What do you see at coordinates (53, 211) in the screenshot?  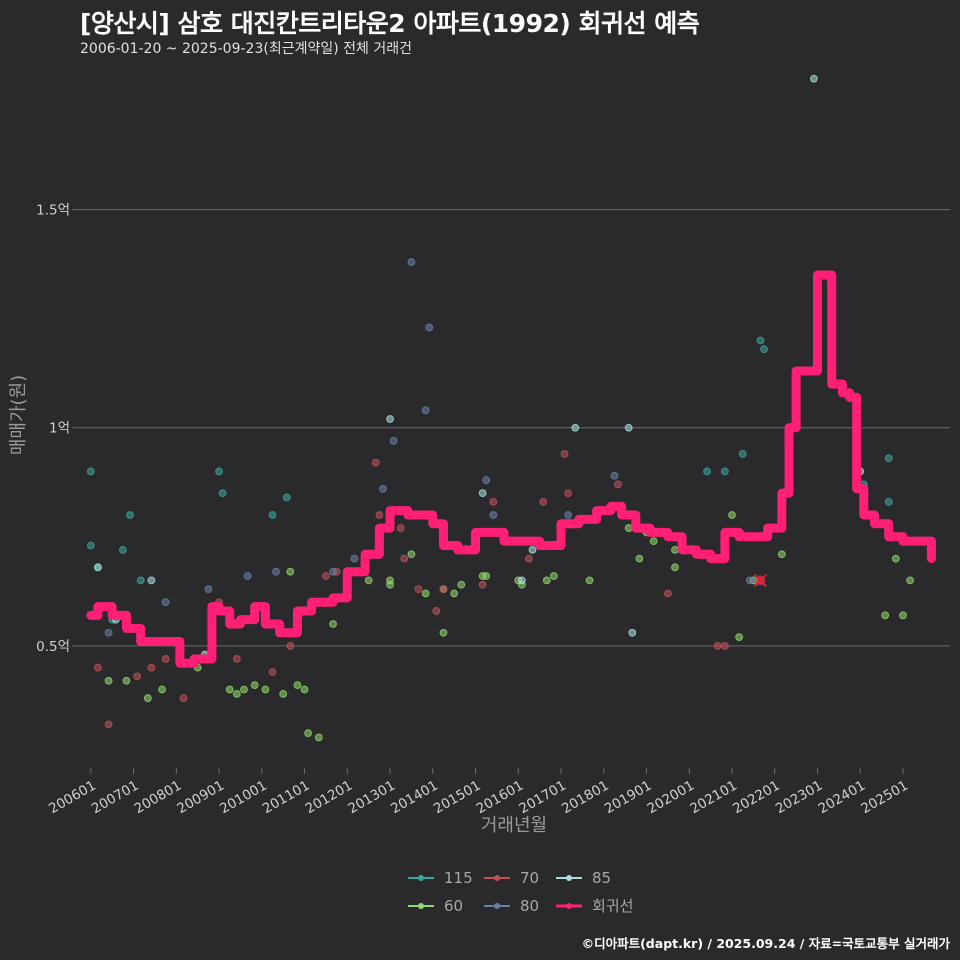 I see `y-tick-label: 1.5억` at bounding box center [53, 211].